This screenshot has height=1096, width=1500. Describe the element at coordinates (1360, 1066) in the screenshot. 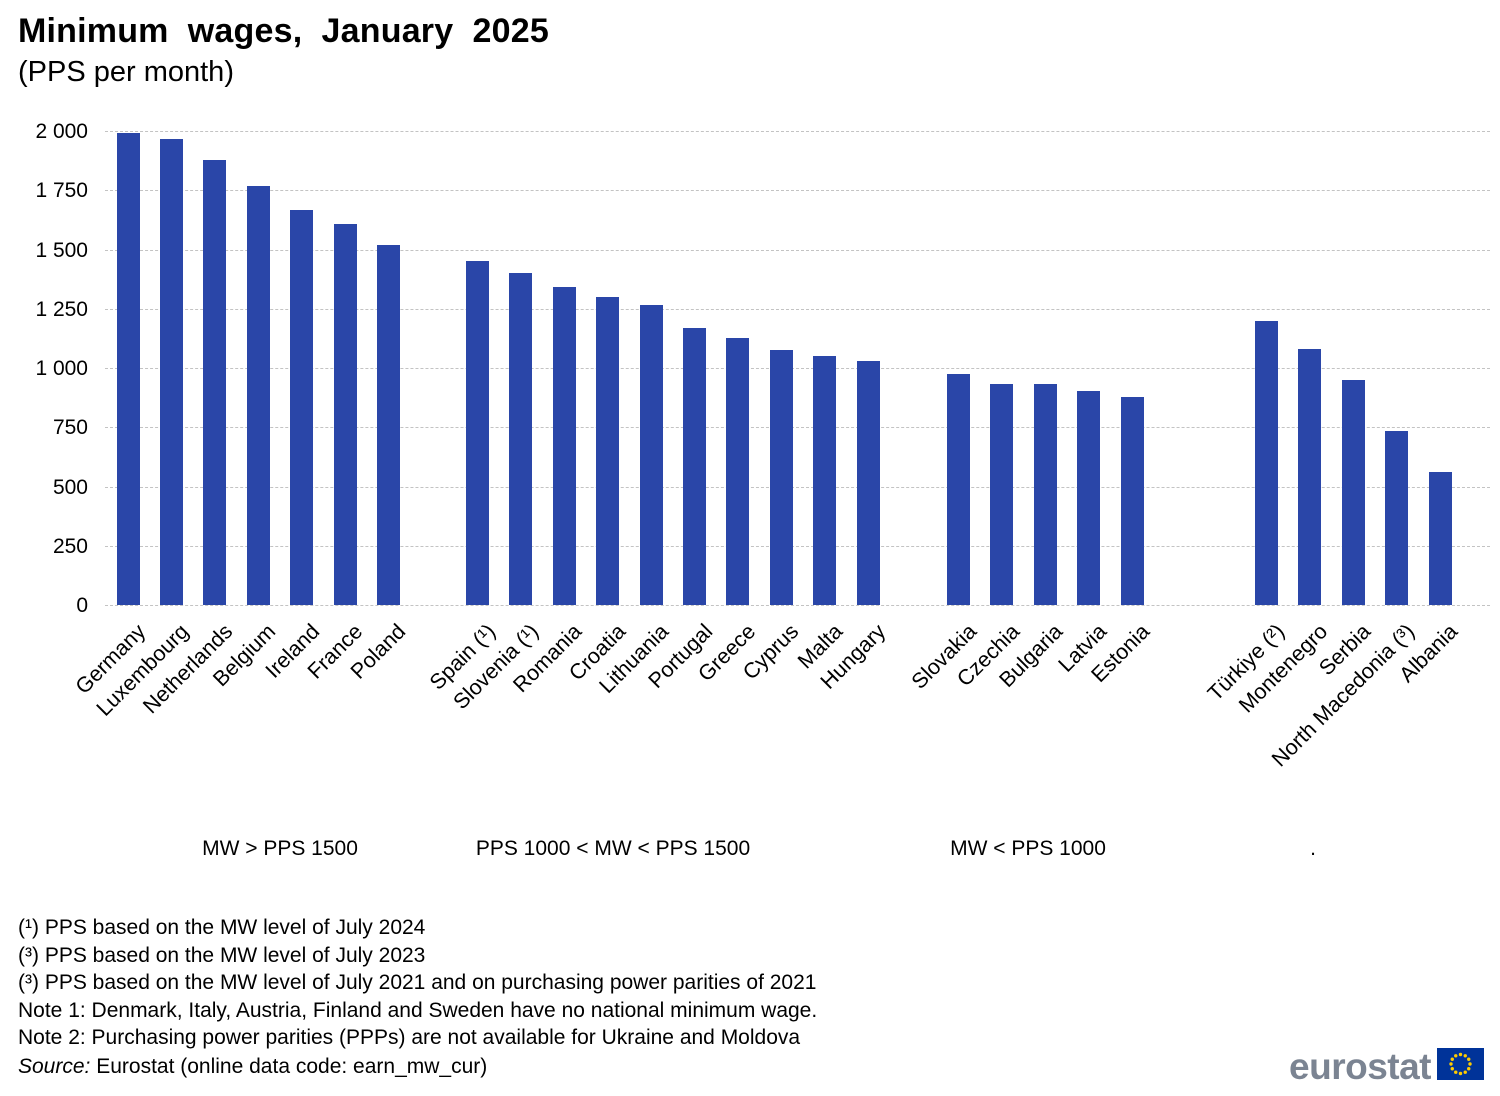

I see `eurostat-logo-text: eurostat` at that location.